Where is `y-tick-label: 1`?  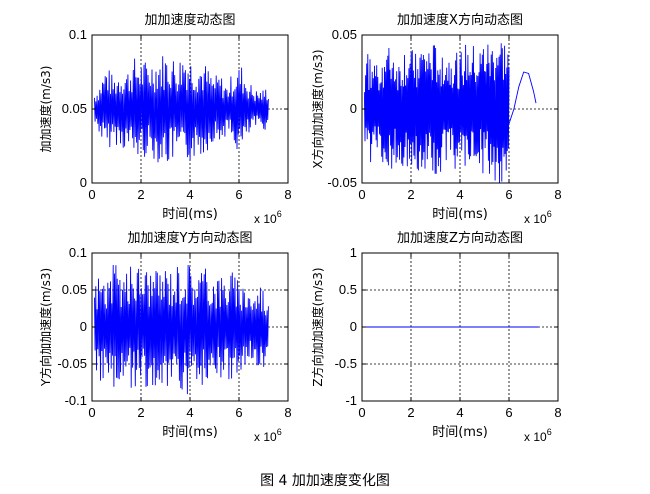 y-tick-label: 1 is located at coordinates (353, 252).